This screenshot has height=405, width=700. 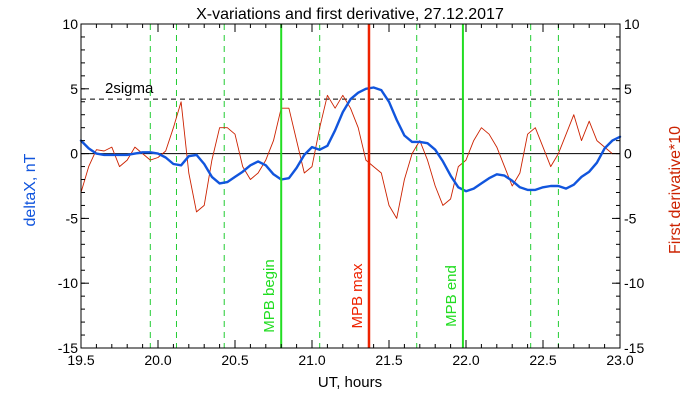 I want to click on y-tick-label-left: 0, so click(x=74, y=154).